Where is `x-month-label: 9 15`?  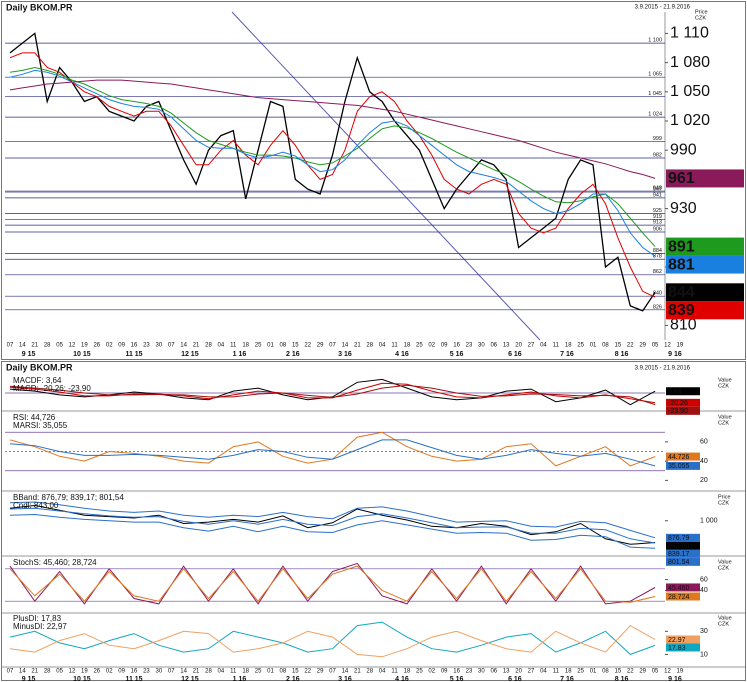 x-month-label: 9 15 is located at coordinates (29, 679).